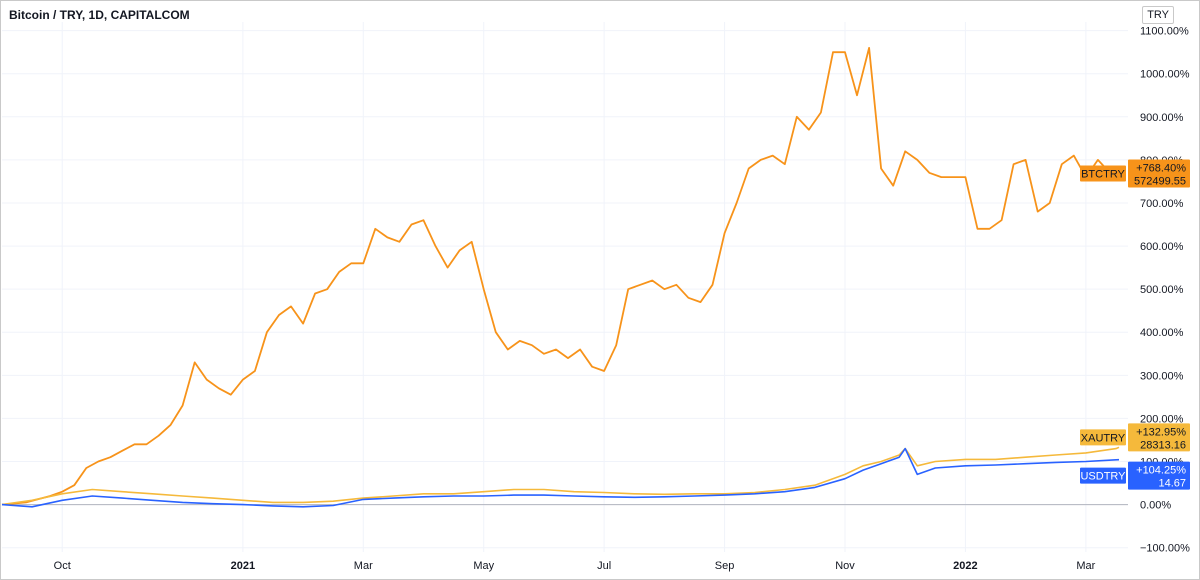 This screenshot has height=580, width=1200. I want to click on series-name-label: BTCTRY, so click(1103, 175).